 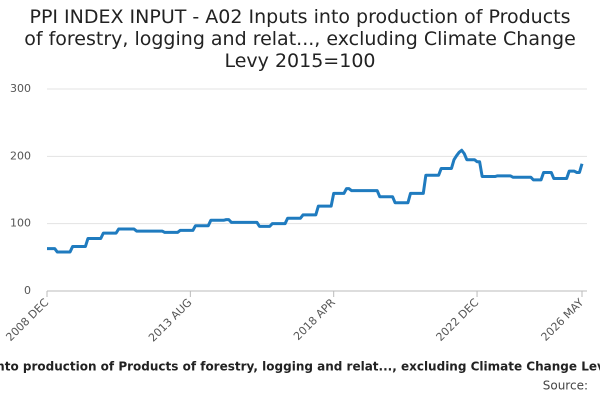 What do you see at coordinates (20, 88) in the screenshot?
I see `y-tick-label: 300` at bounding box center [20, 88].